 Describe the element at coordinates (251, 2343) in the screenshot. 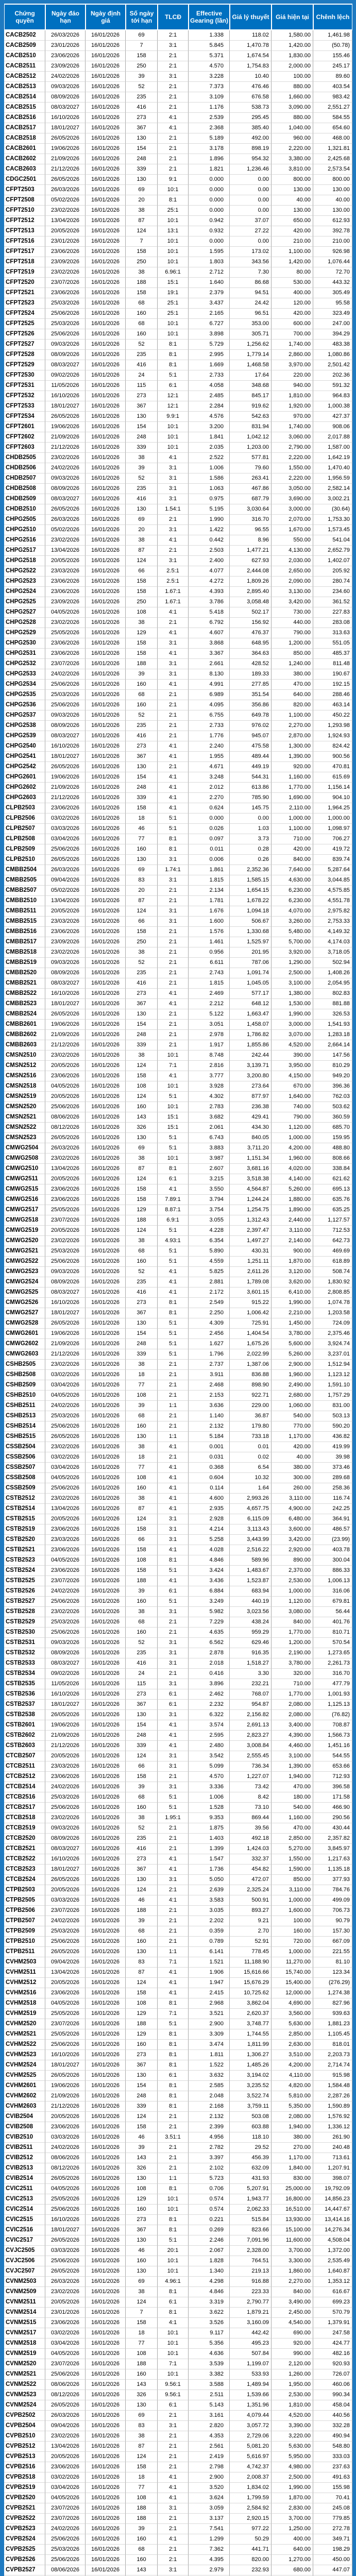

I see `cell-theoretical: 495.23` at that location.